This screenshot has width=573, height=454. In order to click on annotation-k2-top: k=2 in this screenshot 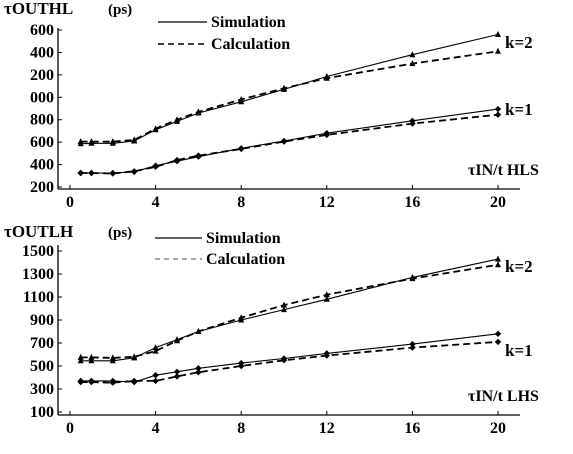, I will do `click(519, 42)`.